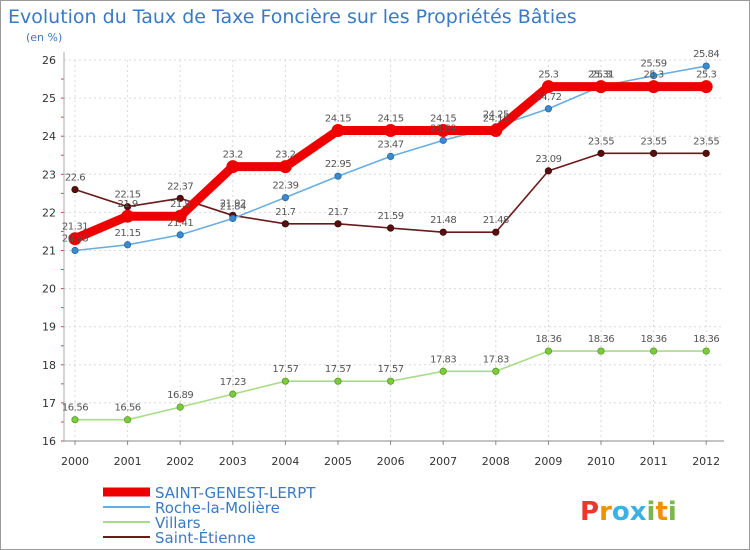 The height and width of the screenshot is (550, 750). I want to click on legend-label-villars: Villars, so click(178, 523).